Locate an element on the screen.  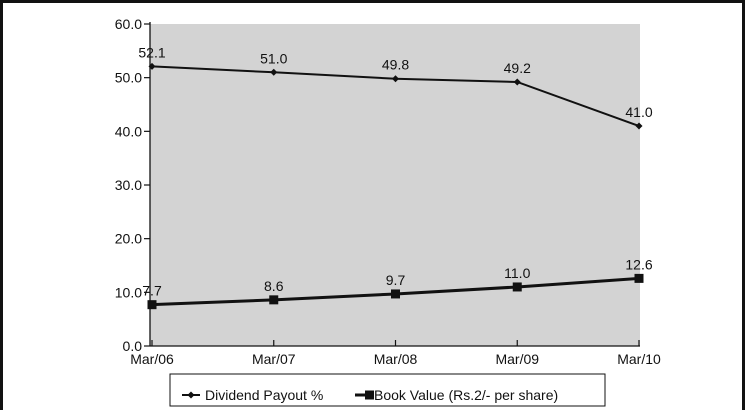
legend-label: Book Value (Rs.2/- per share) is located at coordinates (466, 395).